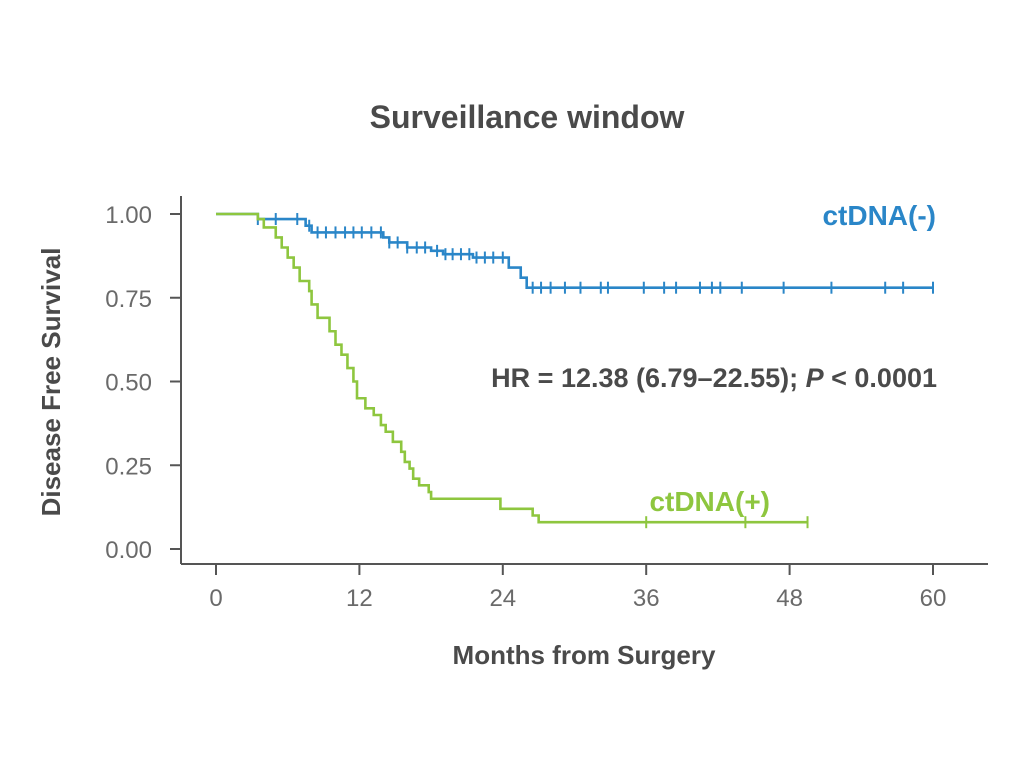 This screenshot has height=768, width=1024. What do you see at coordinates (128, 383) in the screenshot?
I see `y-tick-label: 0.50` at bounding box center [128, 383].